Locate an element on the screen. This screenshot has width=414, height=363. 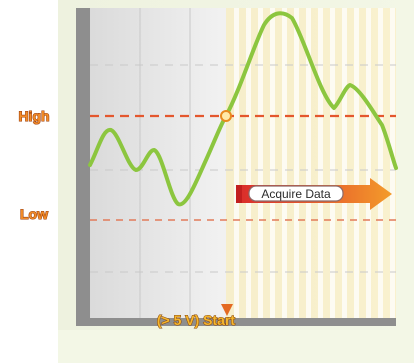
high-label: High is located at coordinates (33, 116).